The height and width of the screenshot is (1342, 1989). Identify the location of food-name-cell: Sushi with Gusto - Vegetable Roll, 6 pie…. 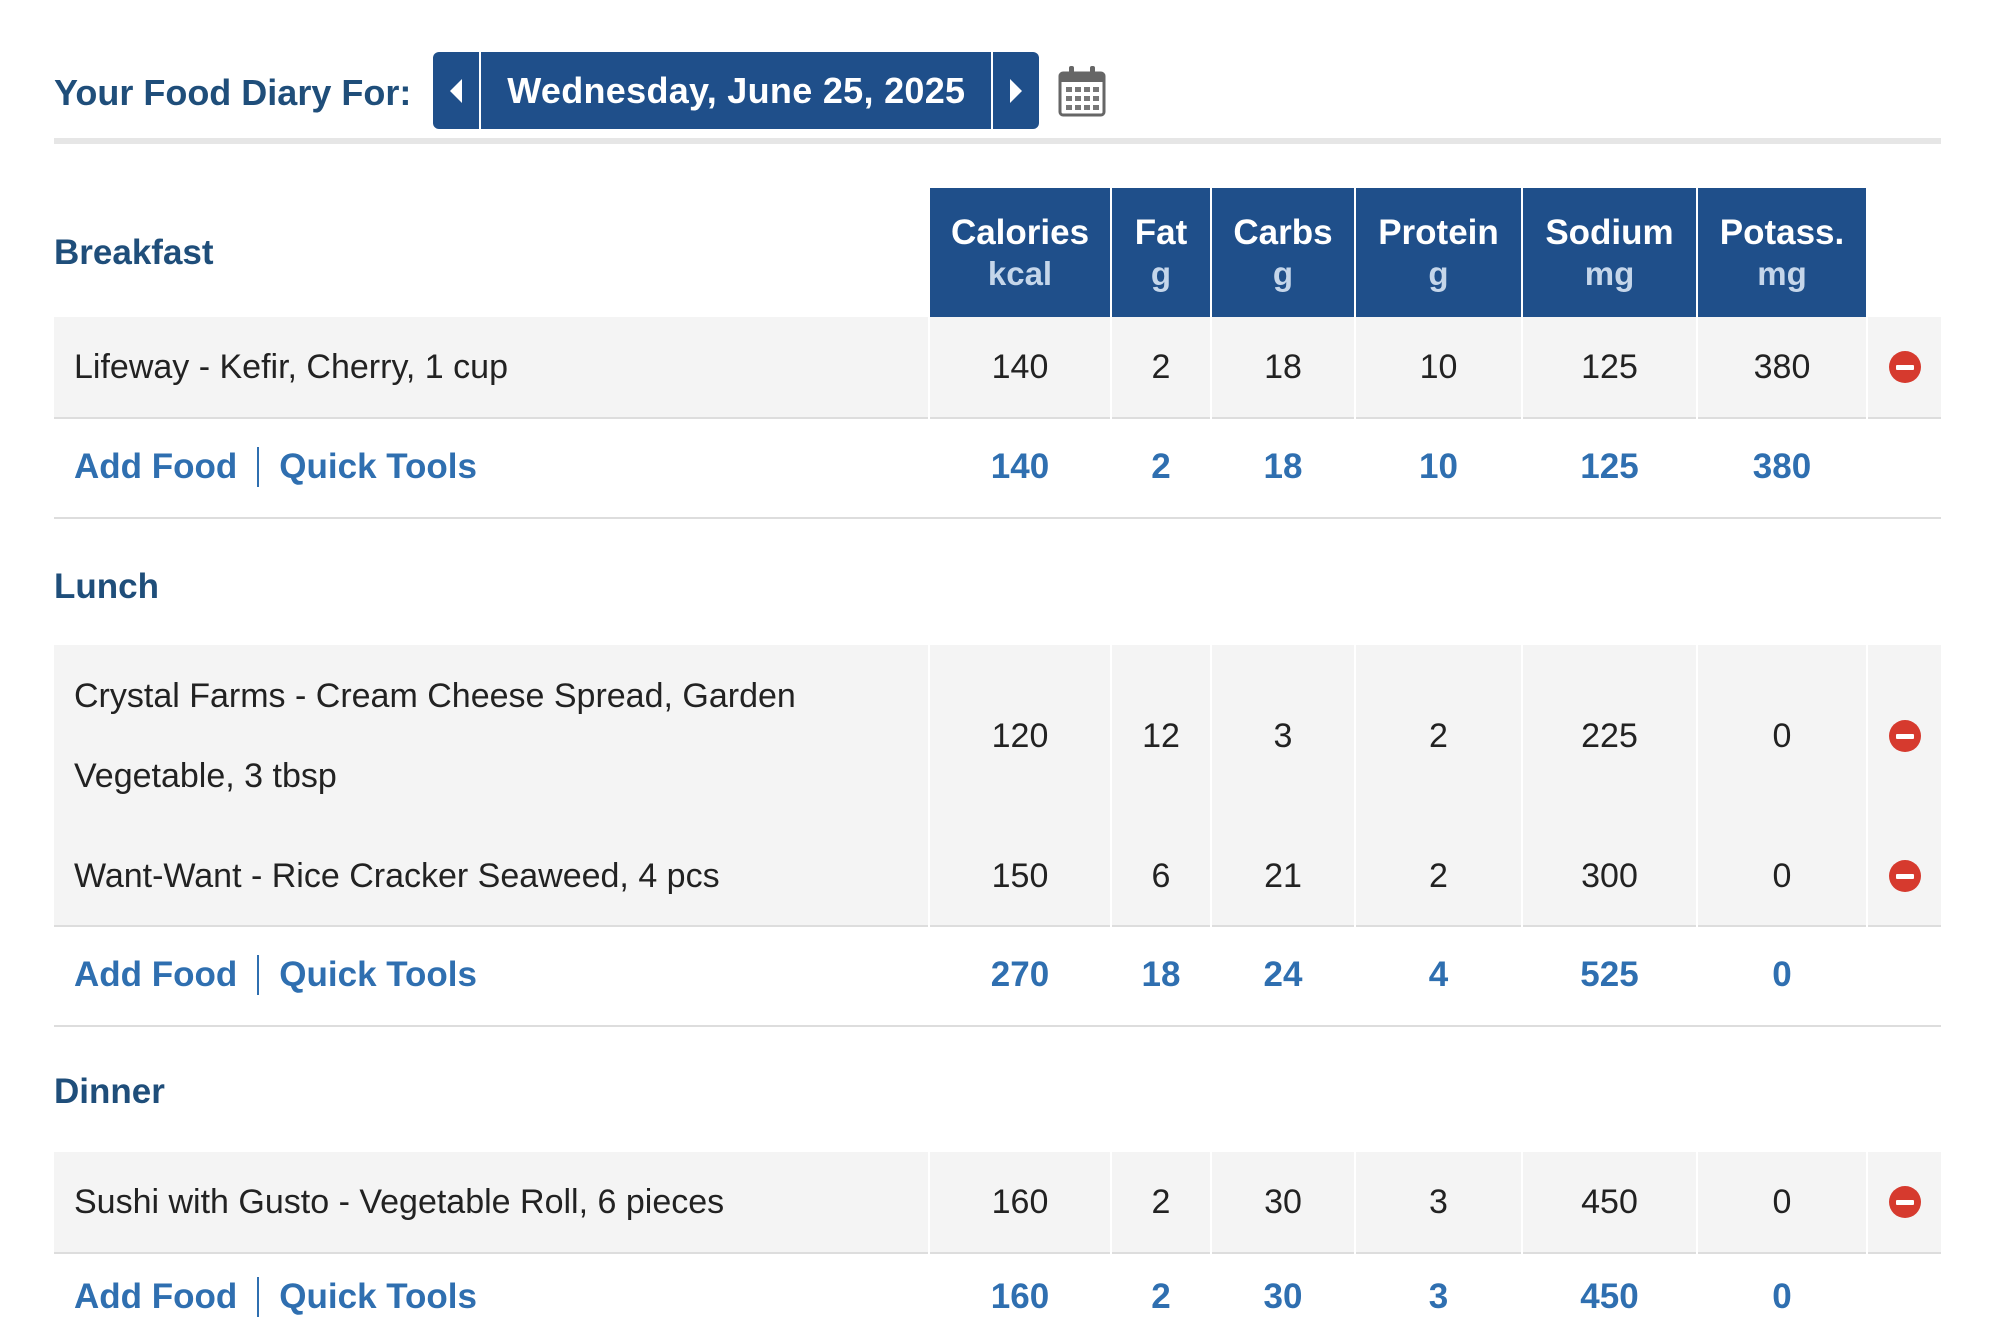
(491, 1202).